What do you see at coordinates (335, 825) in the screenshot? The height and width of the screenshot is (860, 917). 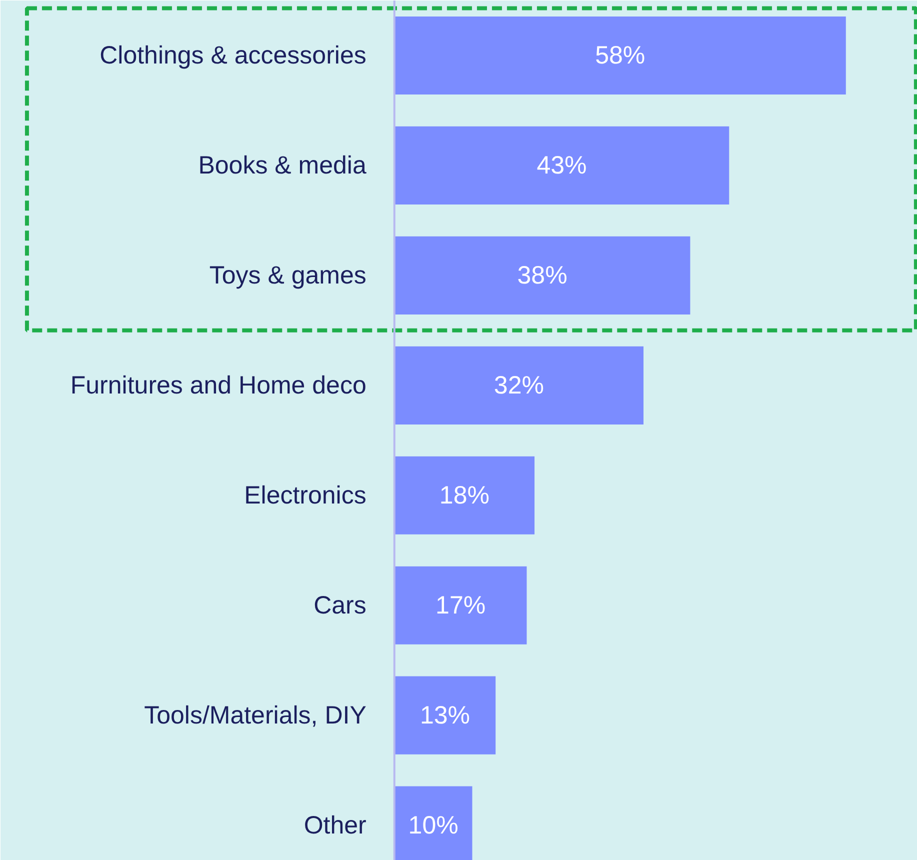 I see `y-tick-label: Other` at bounding box center [335, 825].